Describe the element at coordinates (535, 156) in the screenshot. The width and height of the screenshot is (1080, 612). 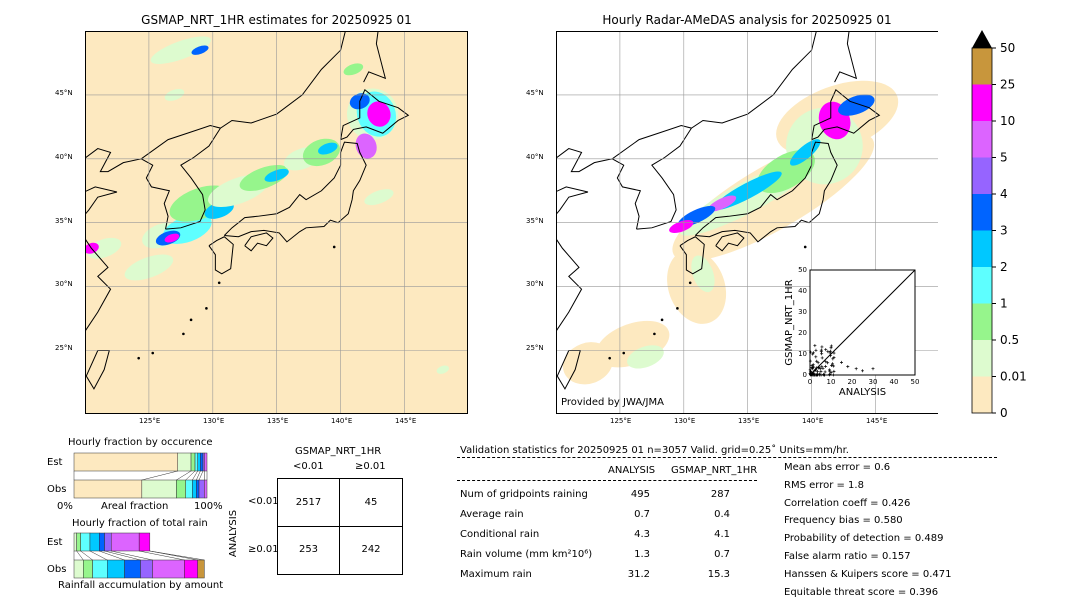
I see `lat-tick-label: 40°N` at that location.